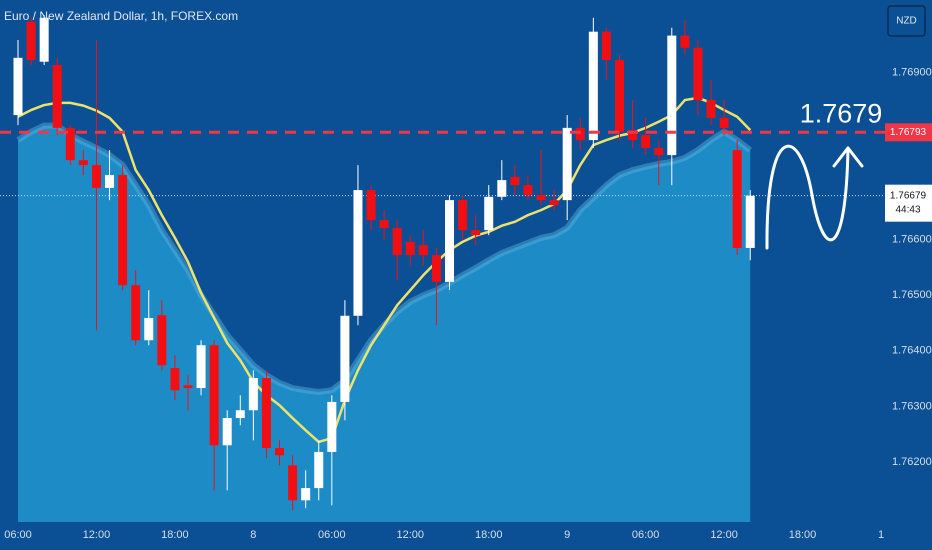 This screenshot has height=550, width=932. Describe the element at coordinates (908, 203) in the screenshot. I see `last-price-box` at that location.